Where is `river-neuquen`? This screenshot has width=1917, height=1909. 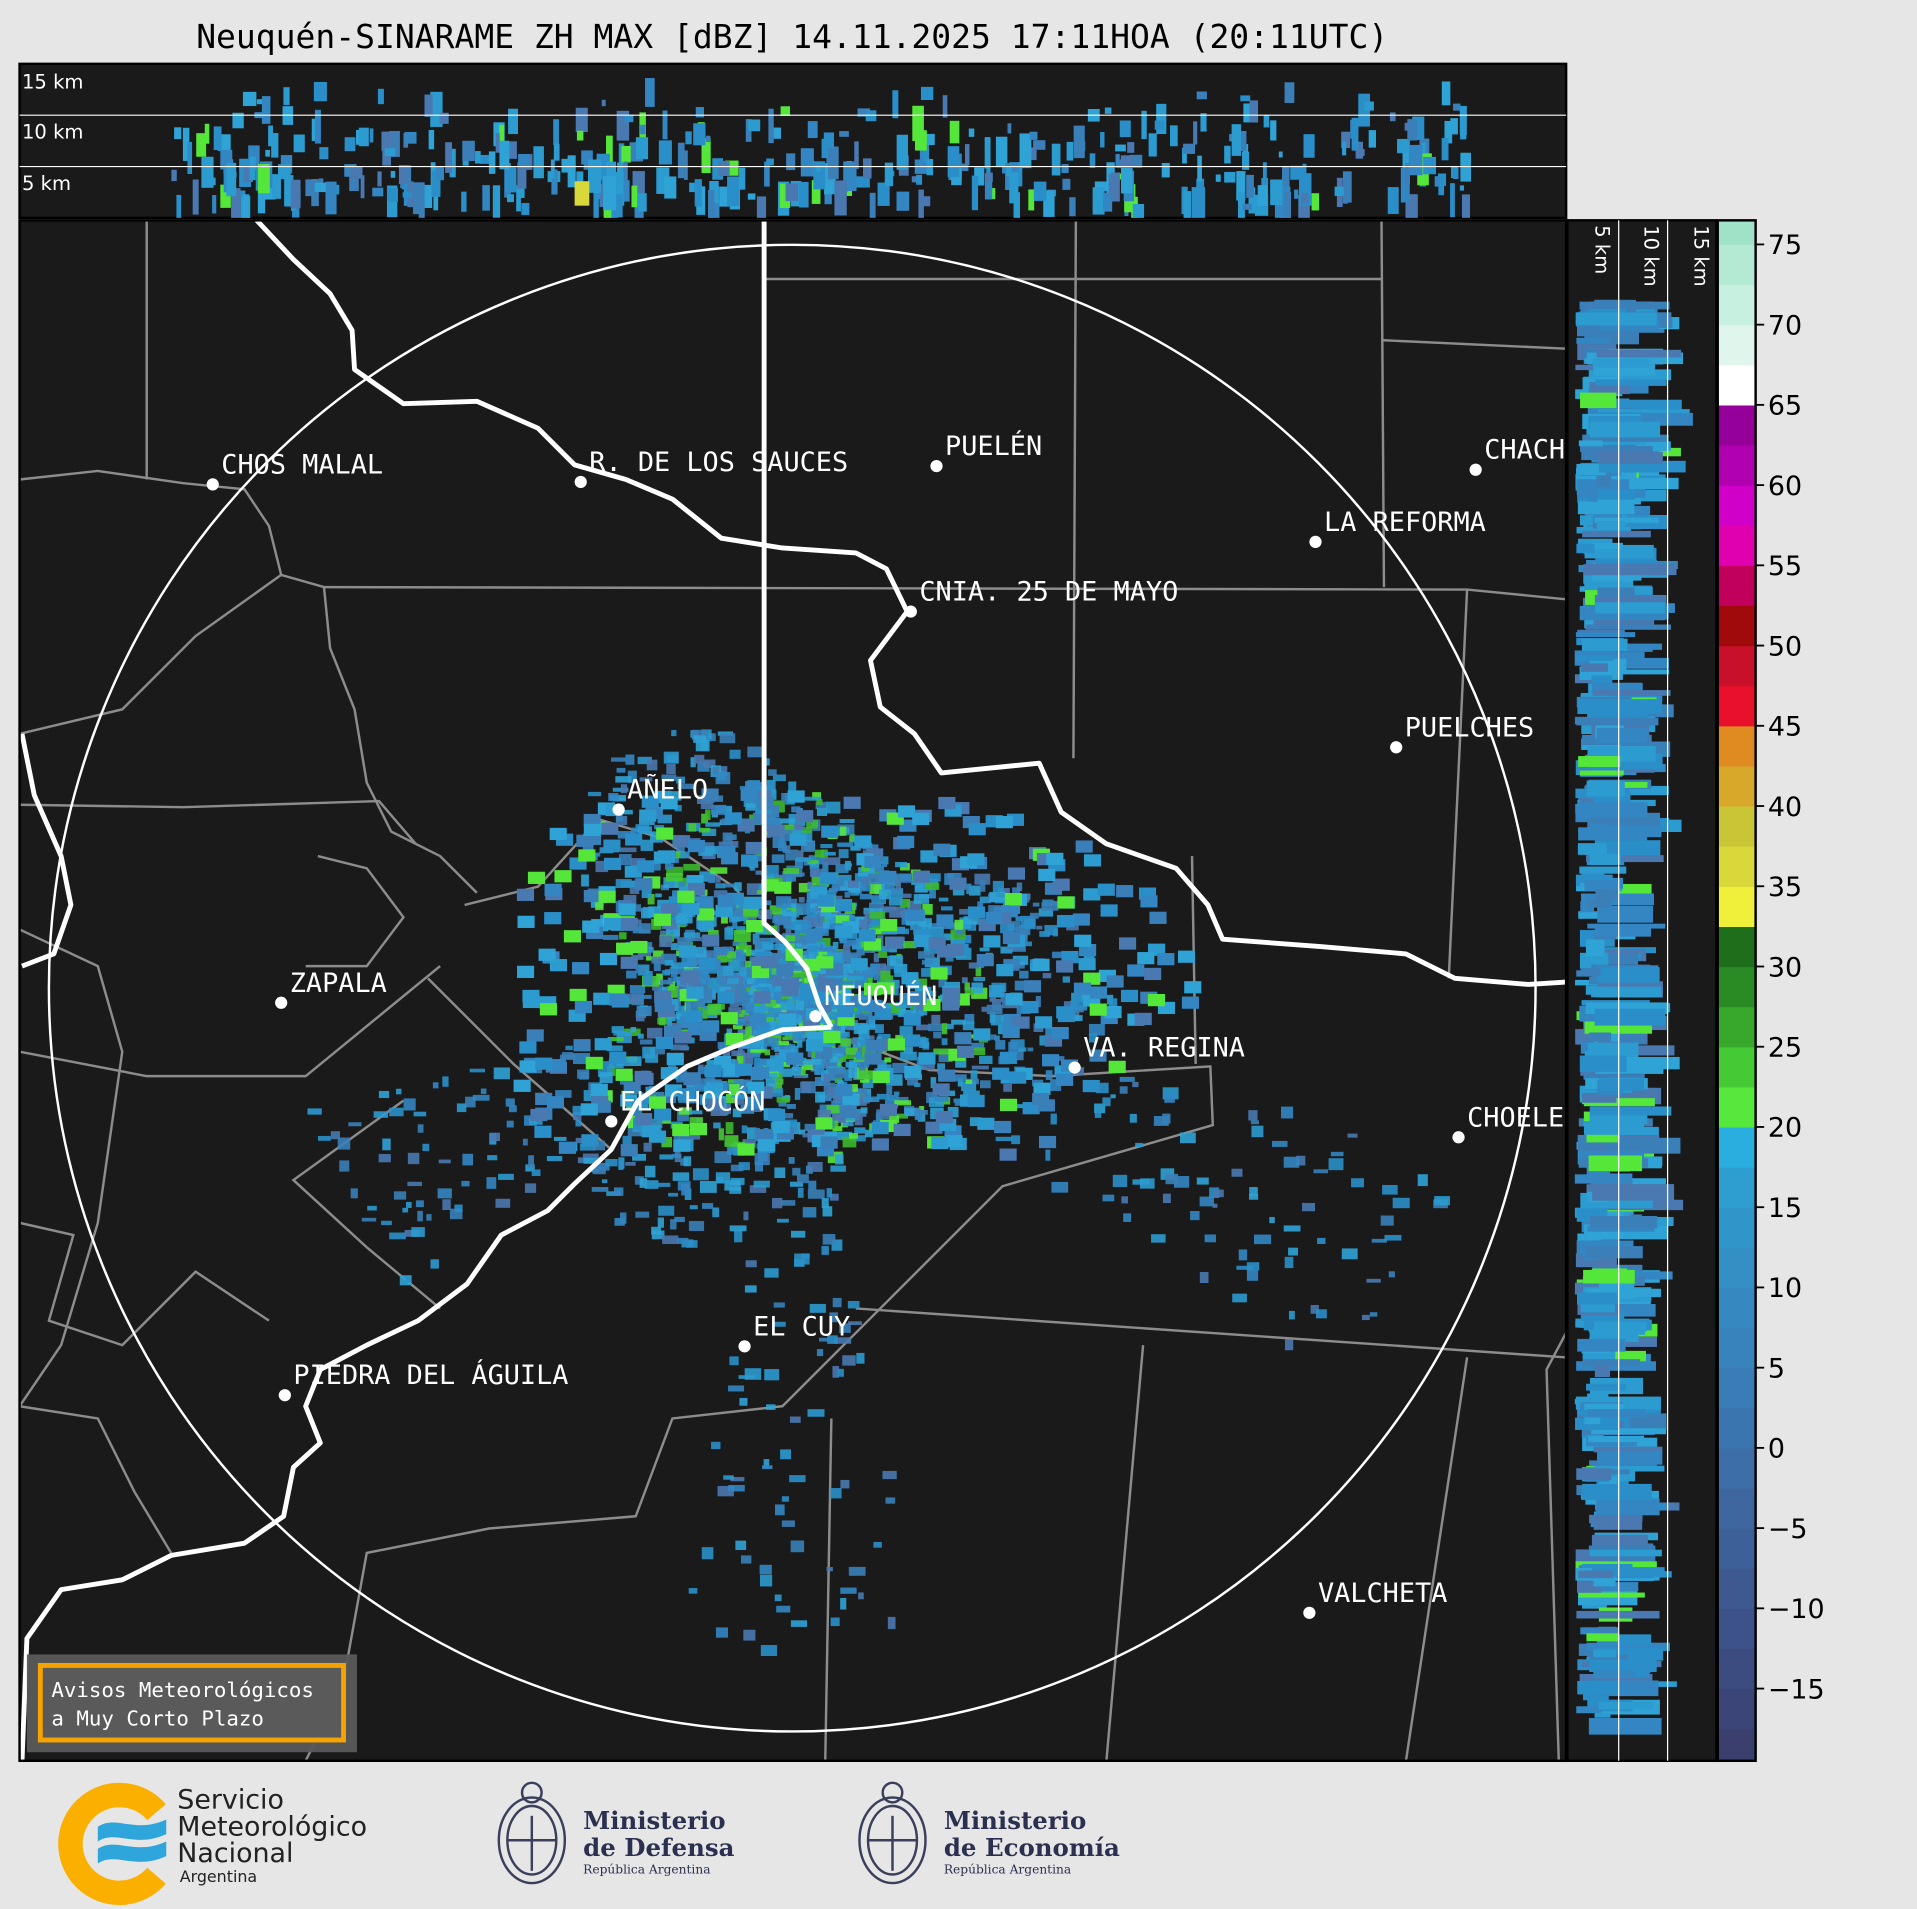 river-neuquen is located at coordinates (797, 624).